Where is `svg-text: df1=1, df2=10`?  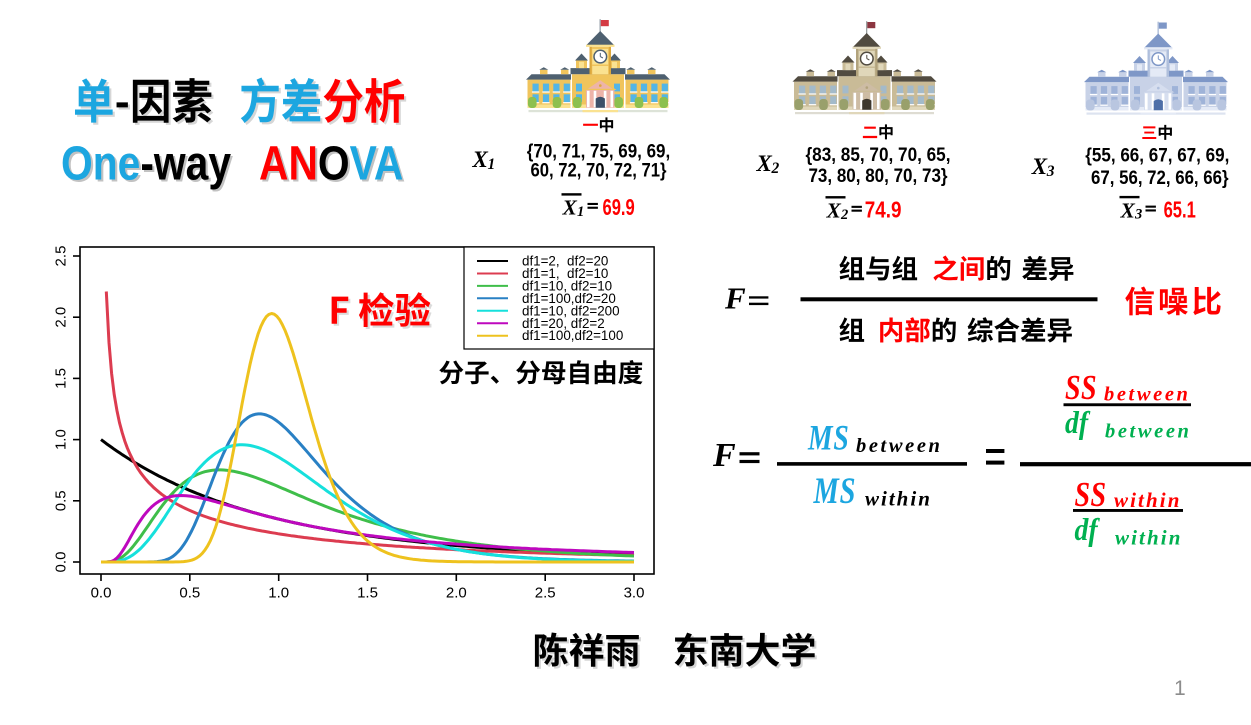
svg-text: df1=1, df2=10 is located at coordinates (565, 273).